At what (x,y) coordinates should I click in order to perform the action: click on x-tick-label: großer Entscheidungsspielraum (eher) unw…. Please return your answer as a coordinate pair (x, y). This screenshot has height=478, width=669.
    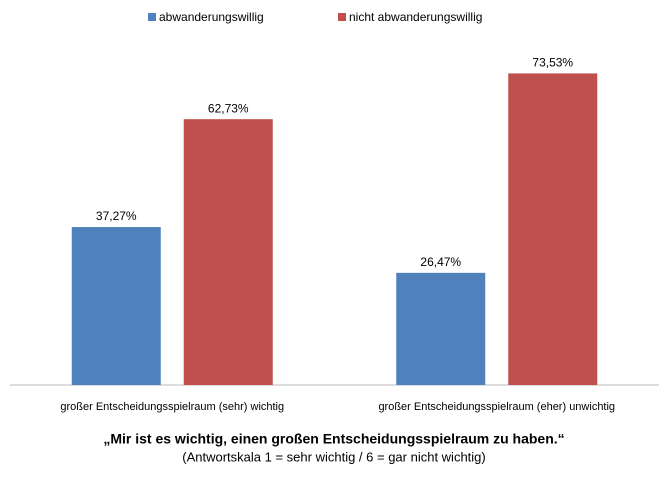
    Looking at the image, I should click on (496, 407).